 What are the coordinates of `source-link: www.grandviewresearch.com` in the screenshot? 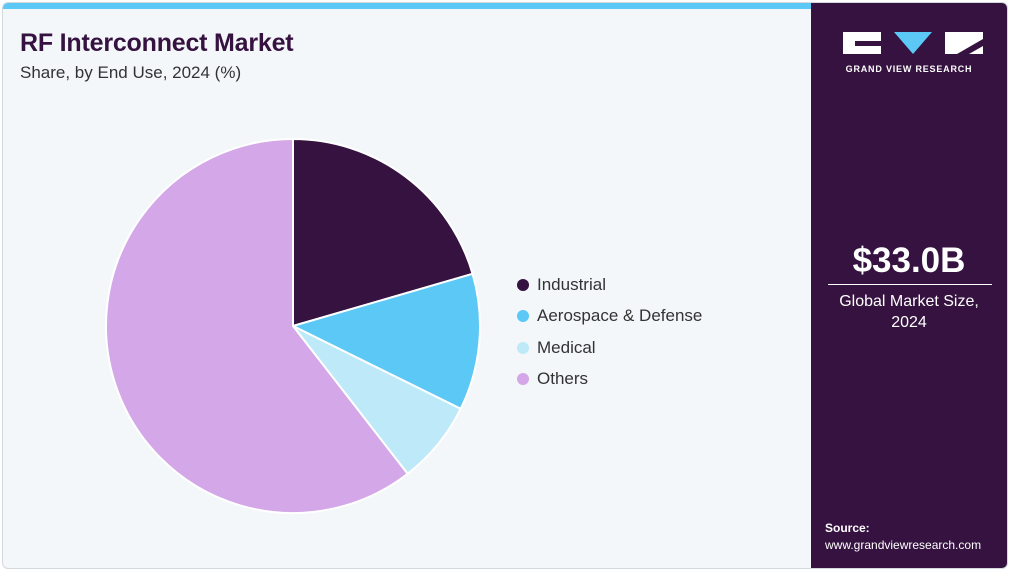 It's located at (903, 545).